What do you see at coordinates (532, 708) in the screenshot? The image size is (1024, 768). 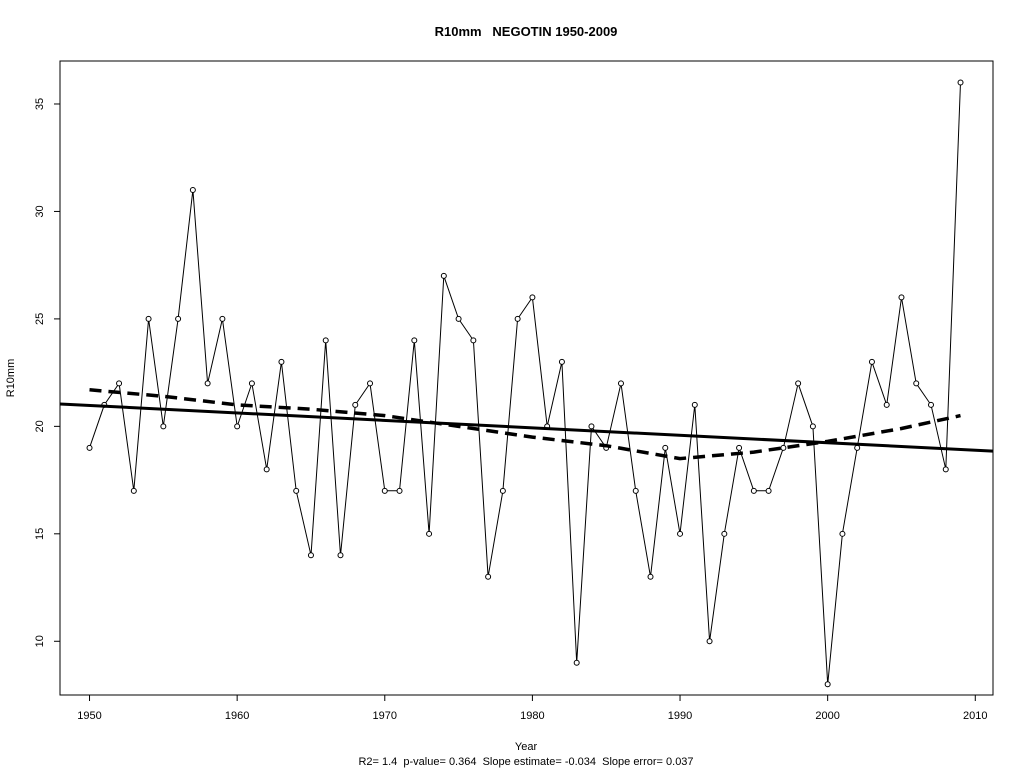 I see `x-axis: 1950 1960 1970 1980 1990 2000 2010` at bounding box center [532, 708].